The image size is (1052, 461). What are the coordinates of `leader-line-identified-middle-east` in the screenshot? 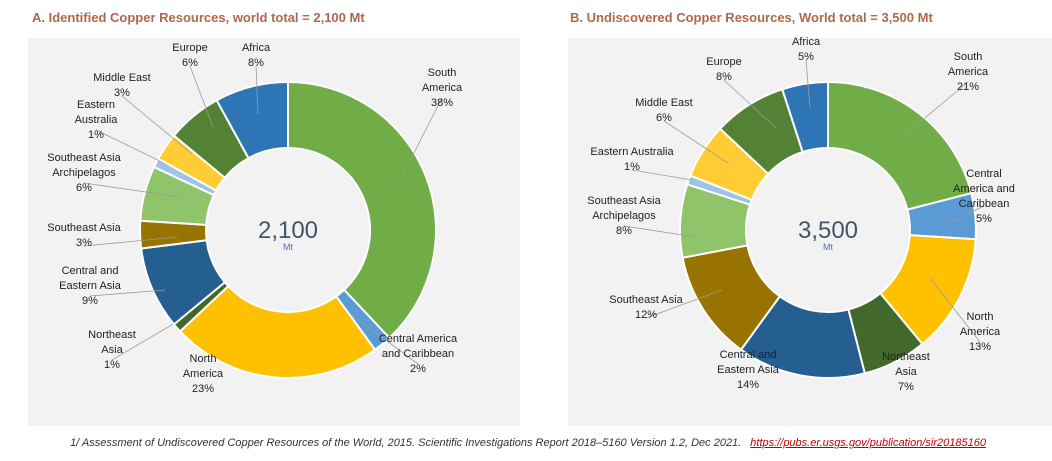 It's located at (157, 125).